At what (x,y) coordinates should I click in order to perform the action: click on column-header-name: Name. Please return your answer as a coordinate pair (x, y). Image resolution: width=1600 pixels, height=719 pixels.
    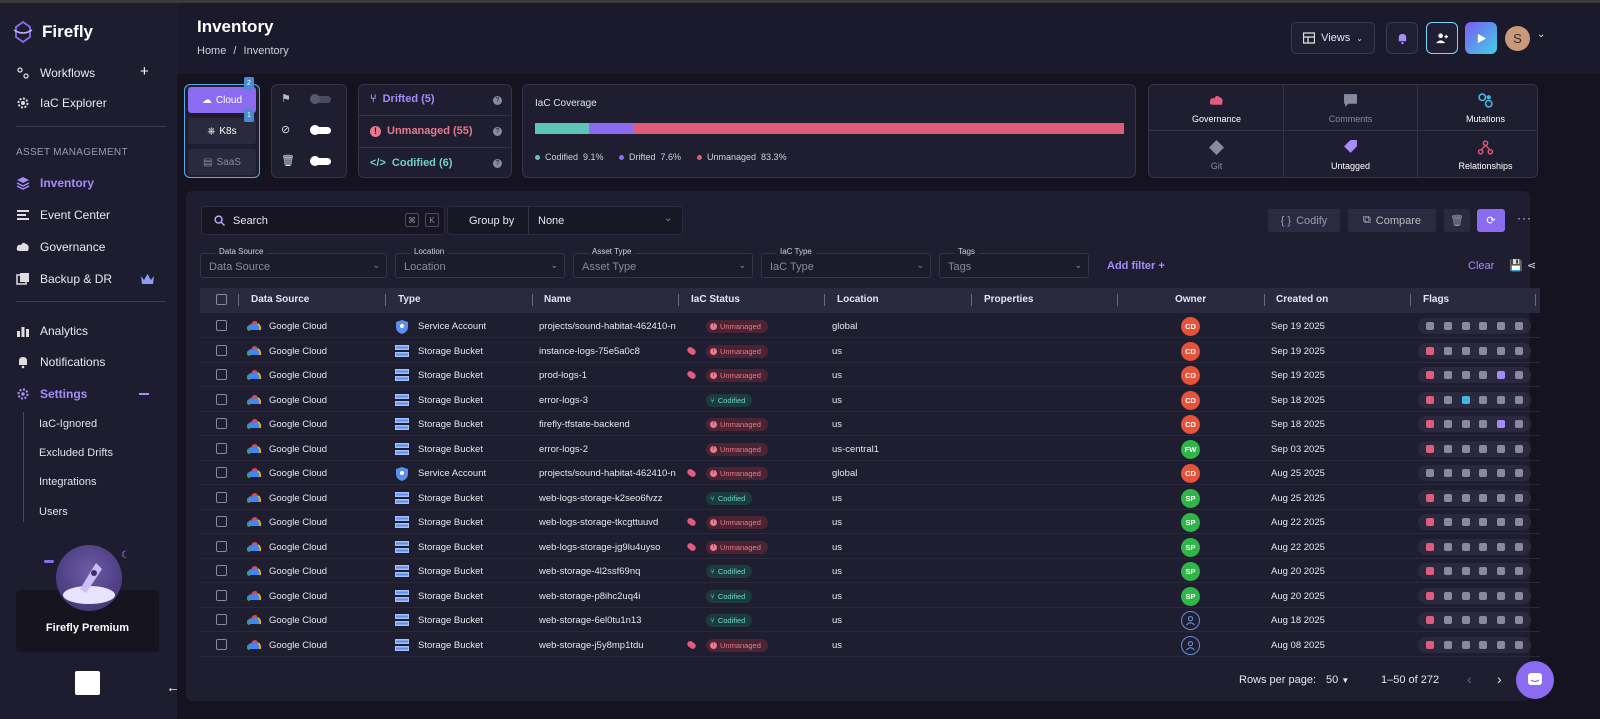
    Looking at the image, I should click on (558, 299).